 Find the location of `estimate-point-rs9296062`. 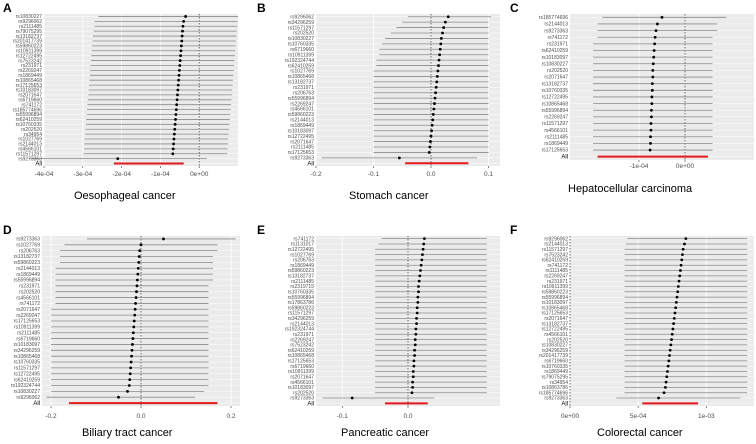

estimate-point-rs9296062 is located at coordinates (686, 239).